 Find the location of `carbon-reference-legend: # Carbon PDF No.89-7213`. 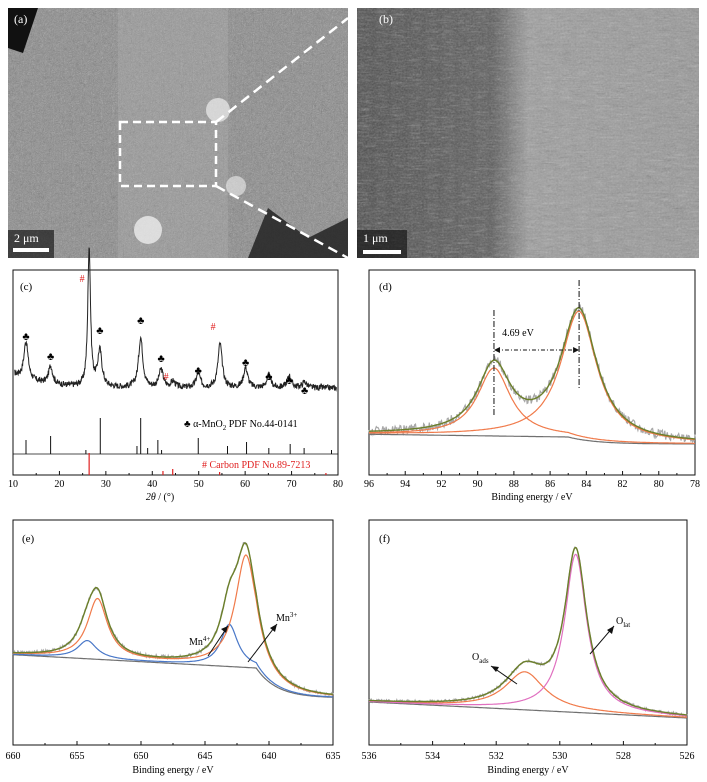

carbon-reference-legend: # Carbon PDF No.89-7213 is located at coordinates (256, 465).